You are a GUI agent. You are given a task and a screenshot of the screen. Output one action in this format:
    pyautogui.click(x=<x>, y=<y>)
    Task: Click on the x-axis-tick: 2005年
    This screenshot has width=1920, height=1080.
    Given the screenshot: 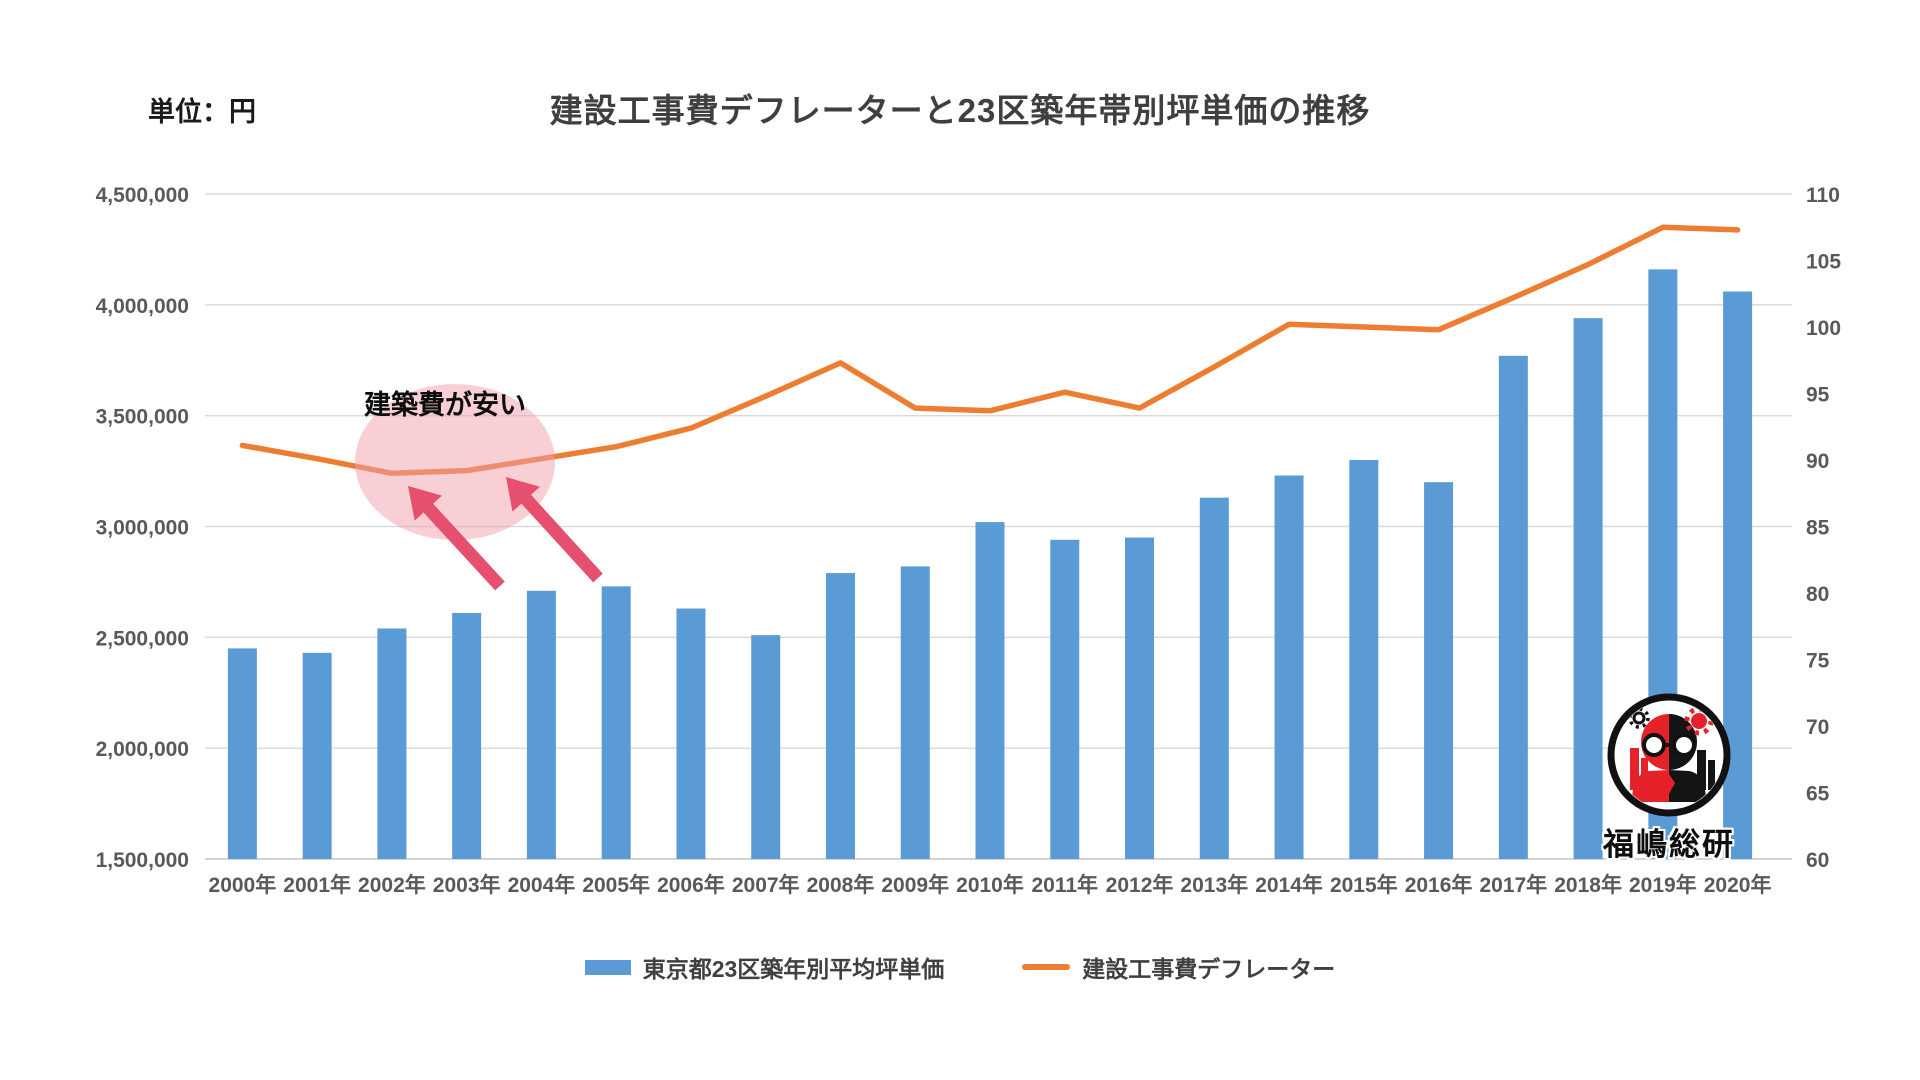 What is the action you would take?
    pyautogui.click(x=616, y=885)
    